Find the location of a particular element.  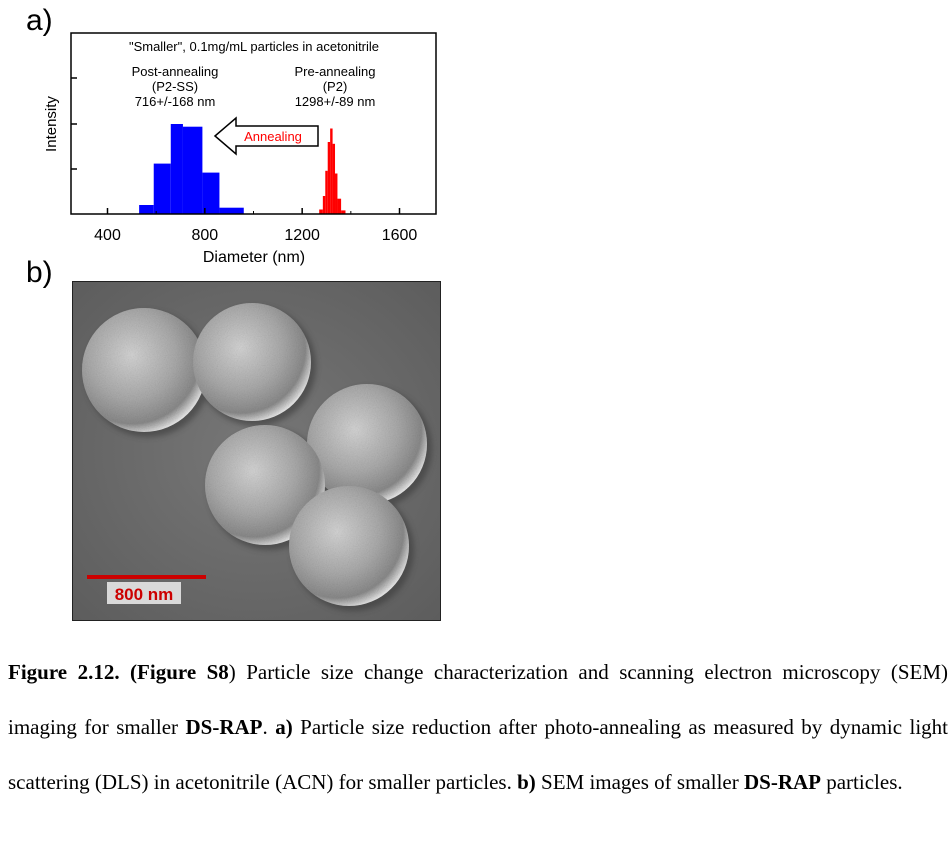

x-tick-label: 800 is located at coordinates (204, 235).